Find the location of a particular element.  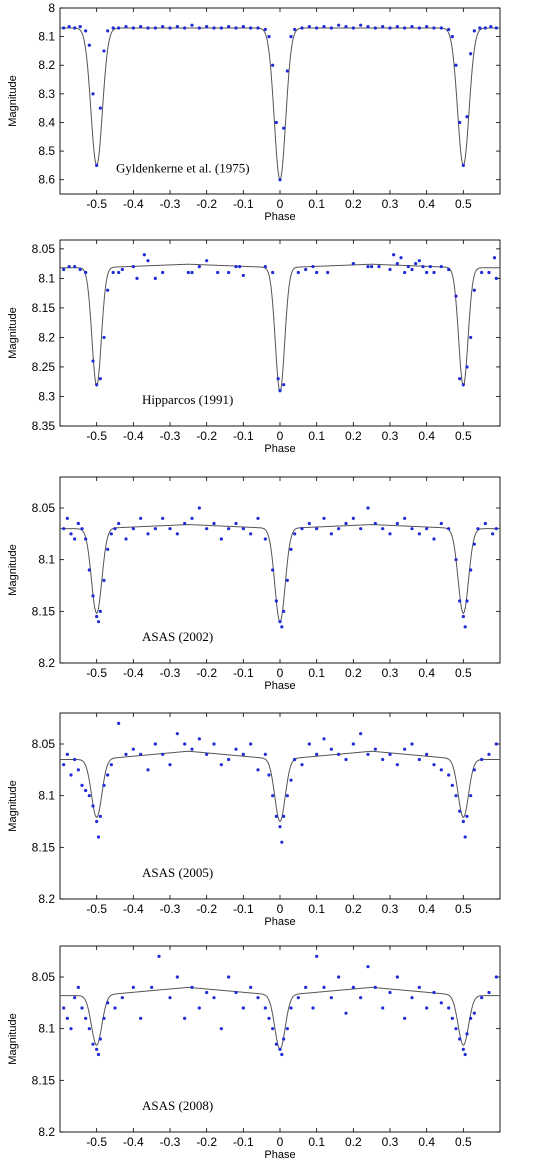

x-tick-label: -0.4 is located at coordinates (133, 909).